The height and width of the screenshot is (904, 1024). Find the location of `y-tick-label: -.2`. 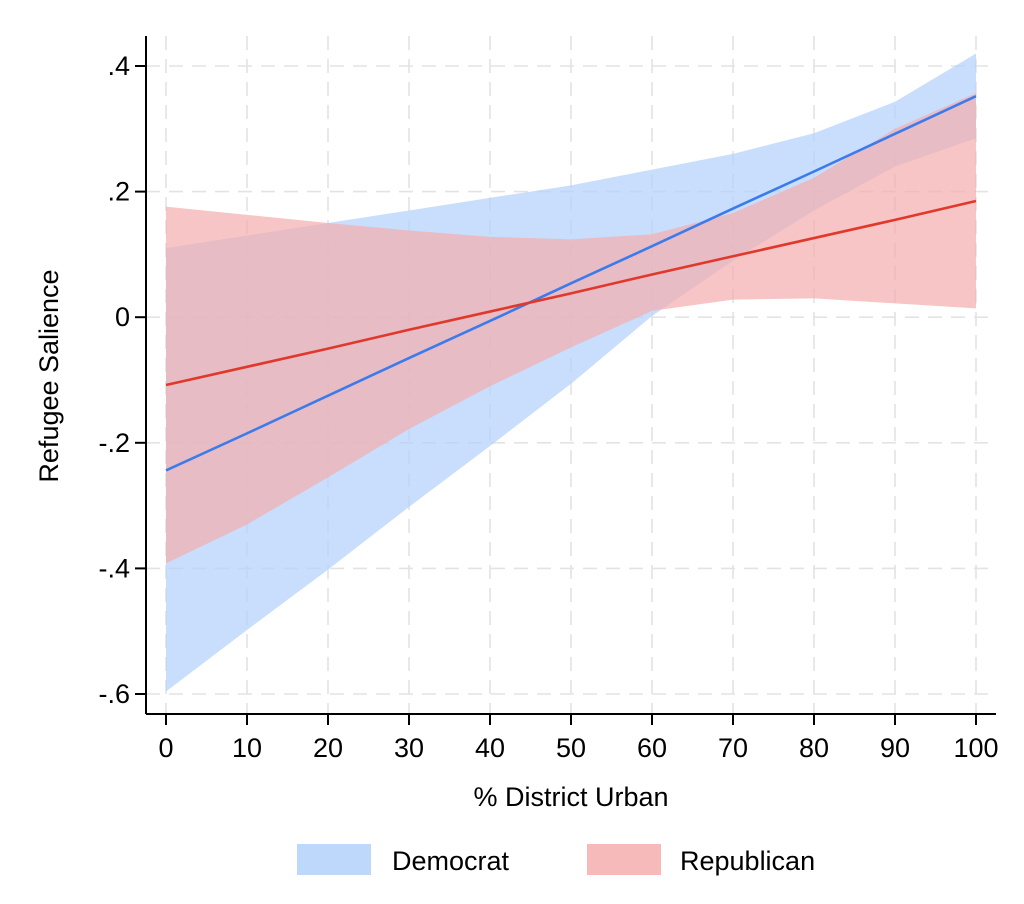

y-tick-label: -.2 is located at coordinates (114, 443).